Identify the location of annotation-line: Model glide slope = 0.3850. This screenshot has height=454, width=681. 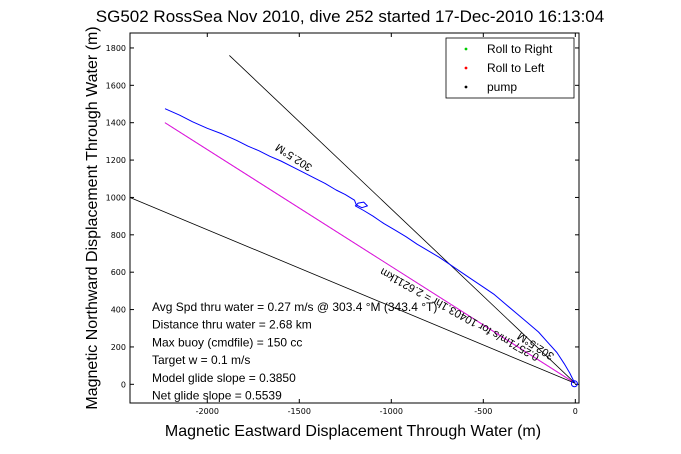
(224, 378).